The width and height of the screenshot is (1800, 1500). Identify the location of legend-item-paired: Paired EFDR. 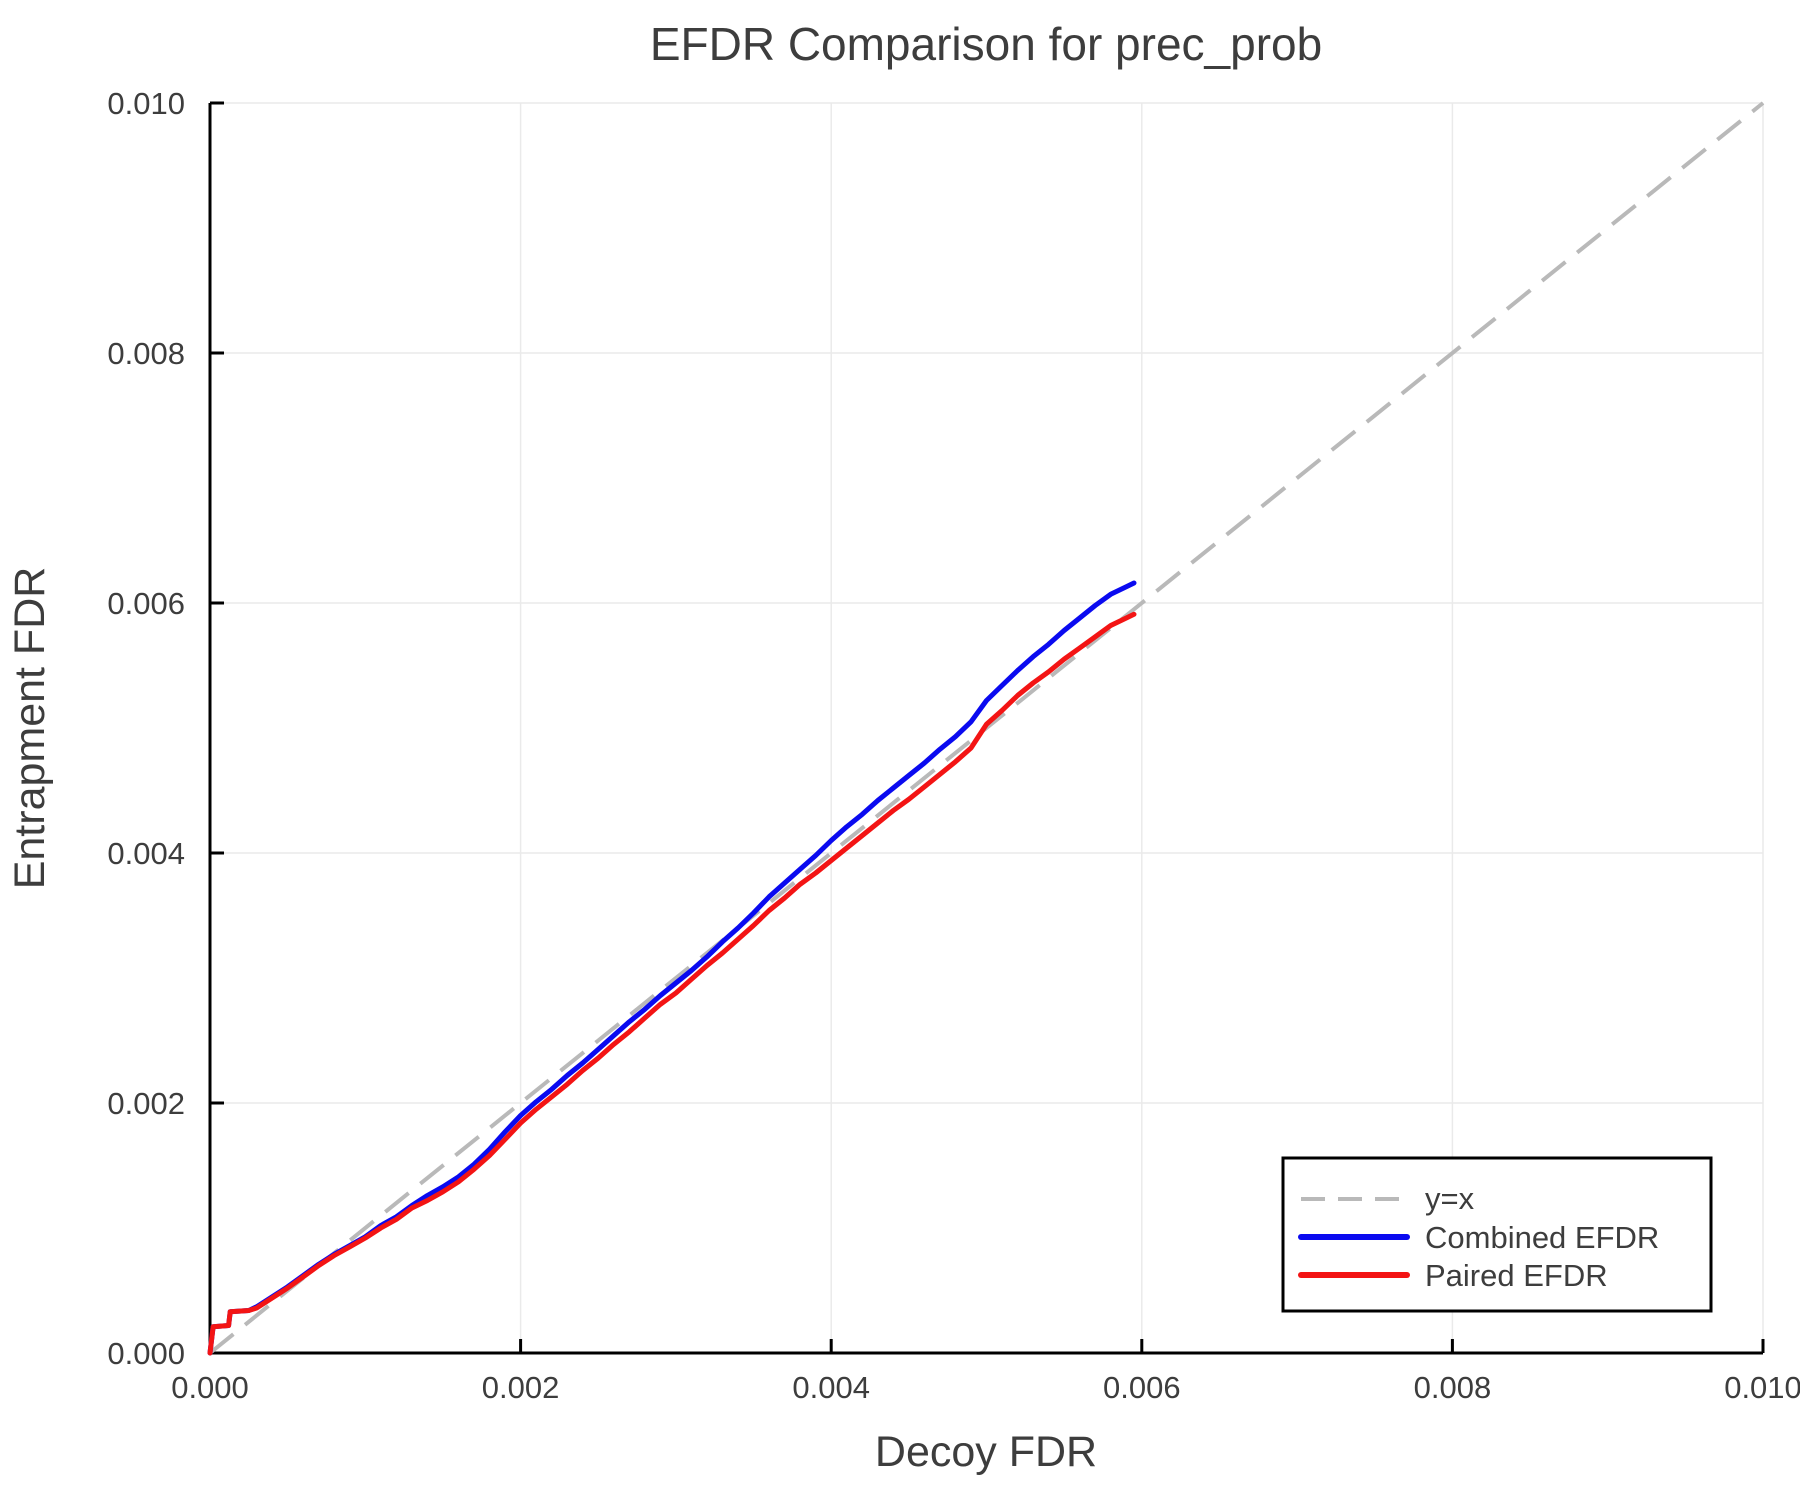
(1453, 1275).